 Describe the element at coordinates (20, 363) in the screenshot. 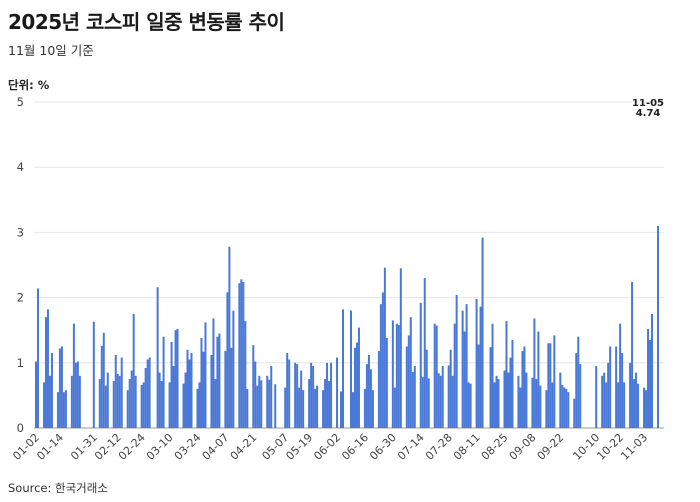

I see `y-tick-label: 1` at that location.